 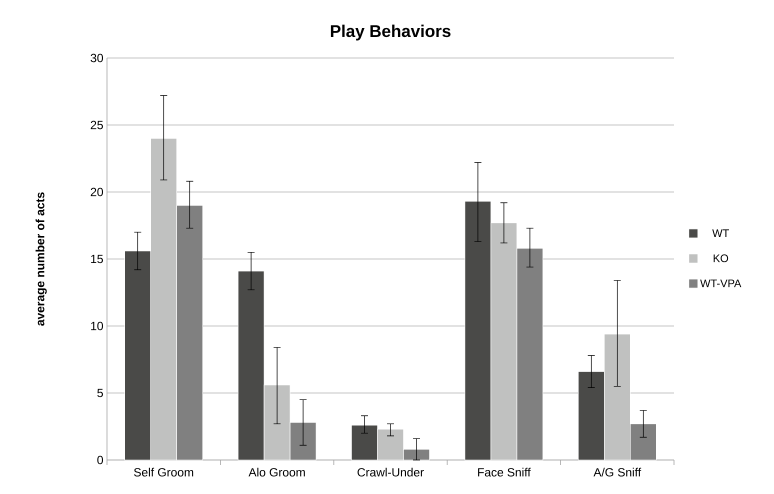 What do you see at coordinates (100, 393) in the screenshot?
I see `y-tick-label: 5` at bounding box center [100, 393].